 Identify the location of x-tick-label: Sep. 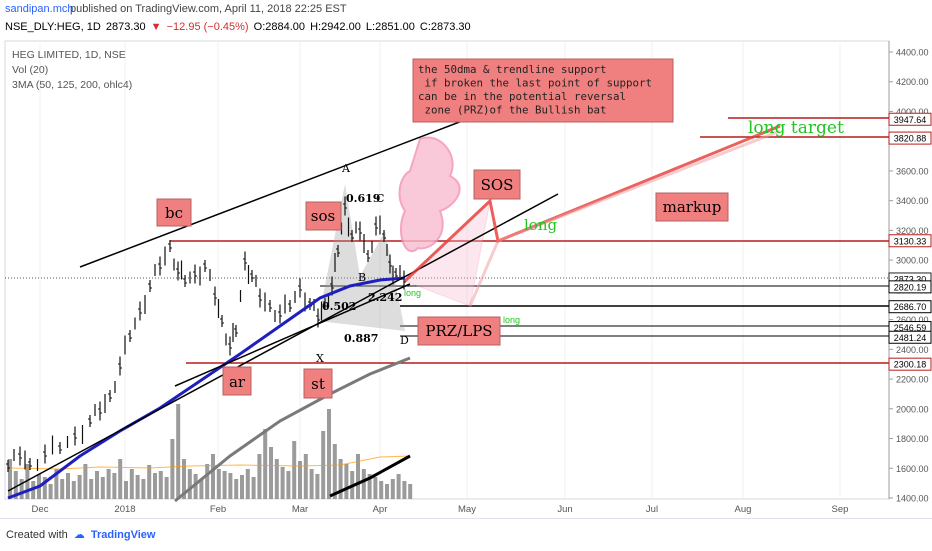
(840, 509).